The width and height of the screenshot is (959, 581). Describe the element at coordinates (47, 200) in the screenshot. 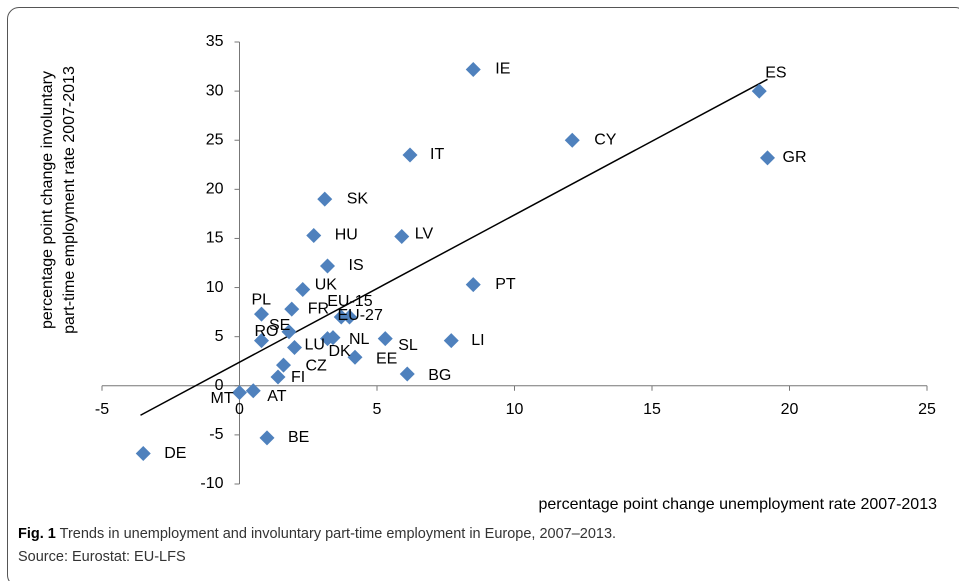

I see `y-axis-label: percentage point change involuntary` at that location.